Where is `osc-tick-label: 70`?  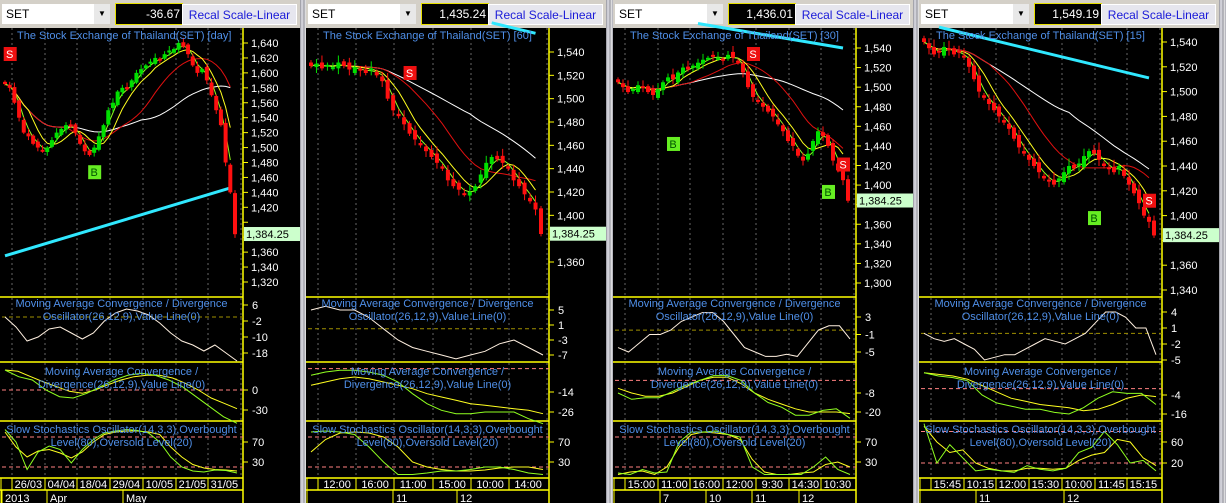
osc-tick-label: 70 is located at coordinates (871, 443).